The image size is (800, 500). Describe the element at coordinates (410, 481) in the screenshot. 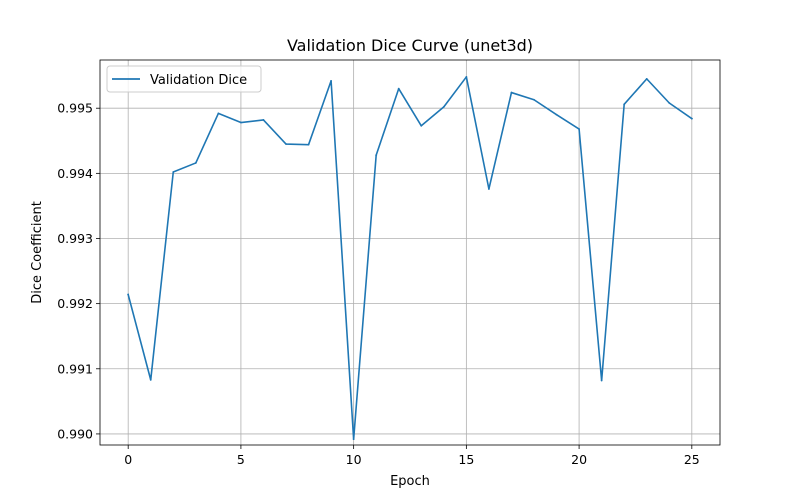

I see `x-axis-label: Epoch` at that location.